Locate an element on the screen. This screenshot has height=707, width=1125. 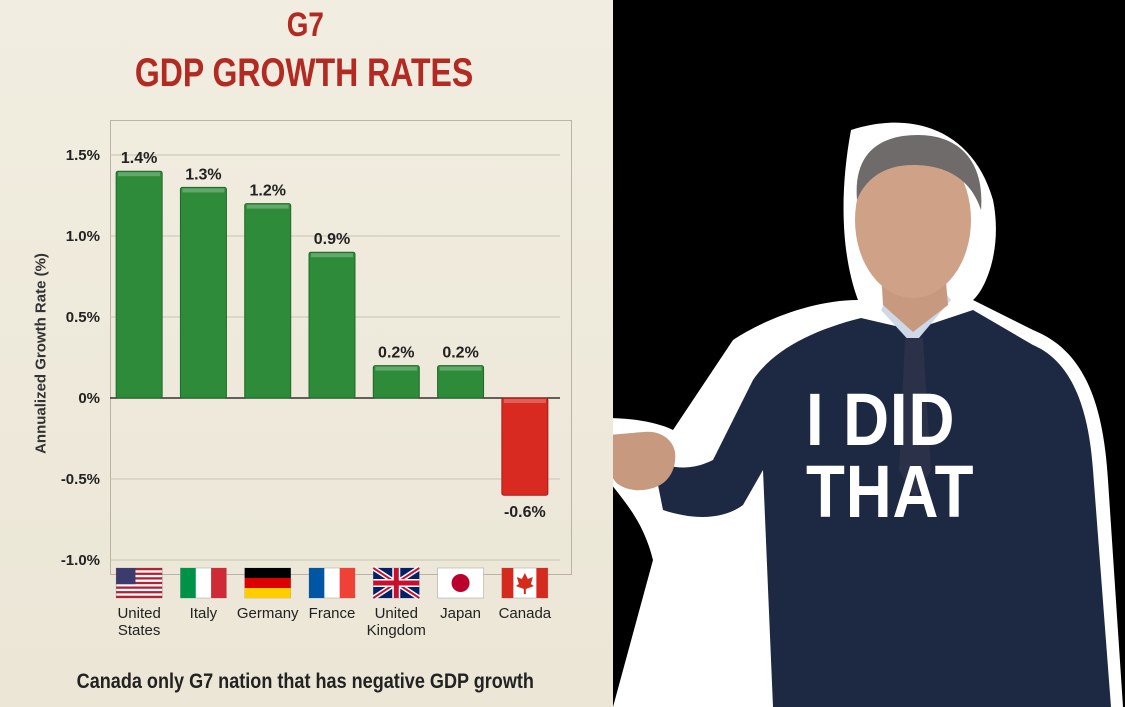
y-tick-label: 0.5% is located at coordinates (83, 317).